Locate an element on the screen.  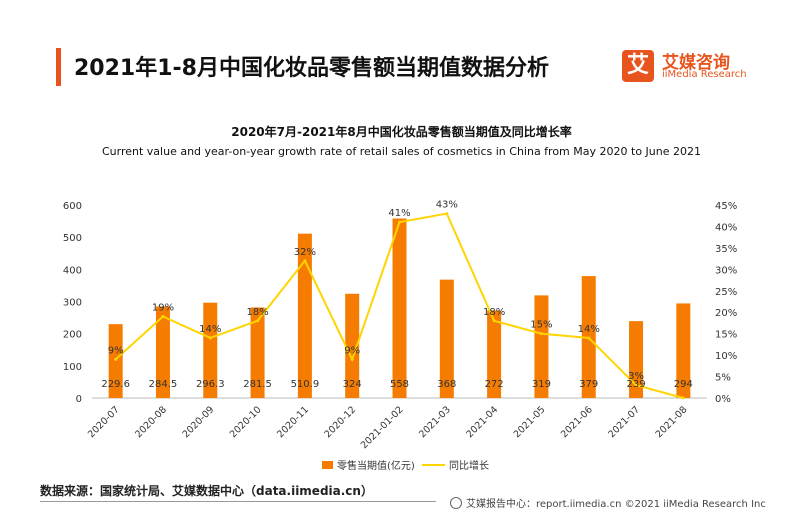
y-right-tick-label: 15% is located at coordinates (726, 335).